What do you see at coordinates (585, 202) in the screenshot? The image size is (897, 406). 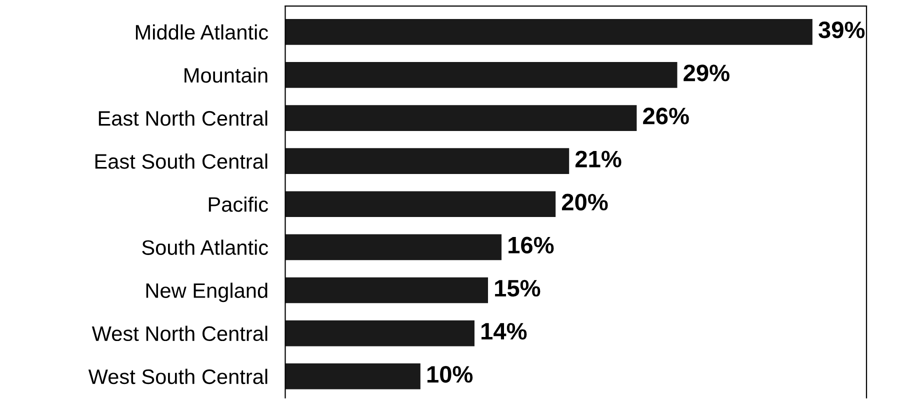 I see `data-label: 20%` at bounding box center [585, 202].